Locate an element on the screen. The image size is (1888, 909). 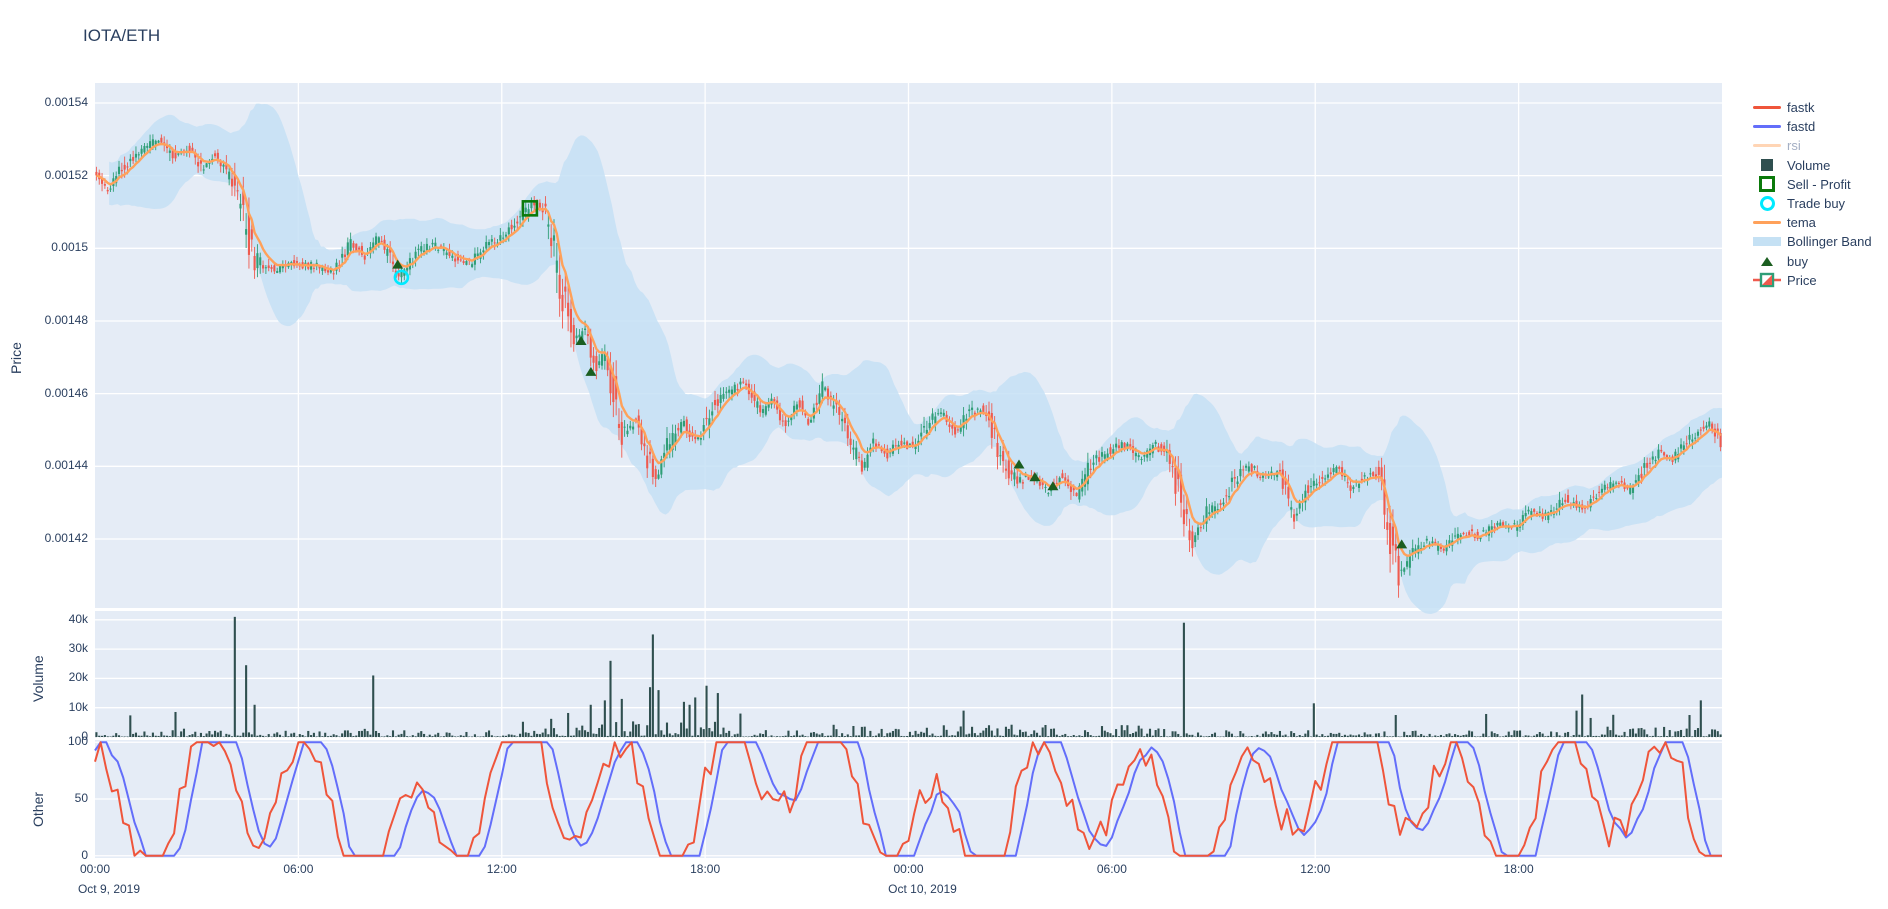
legend-item-volume: Volume is located at coordinates (1820, 165).